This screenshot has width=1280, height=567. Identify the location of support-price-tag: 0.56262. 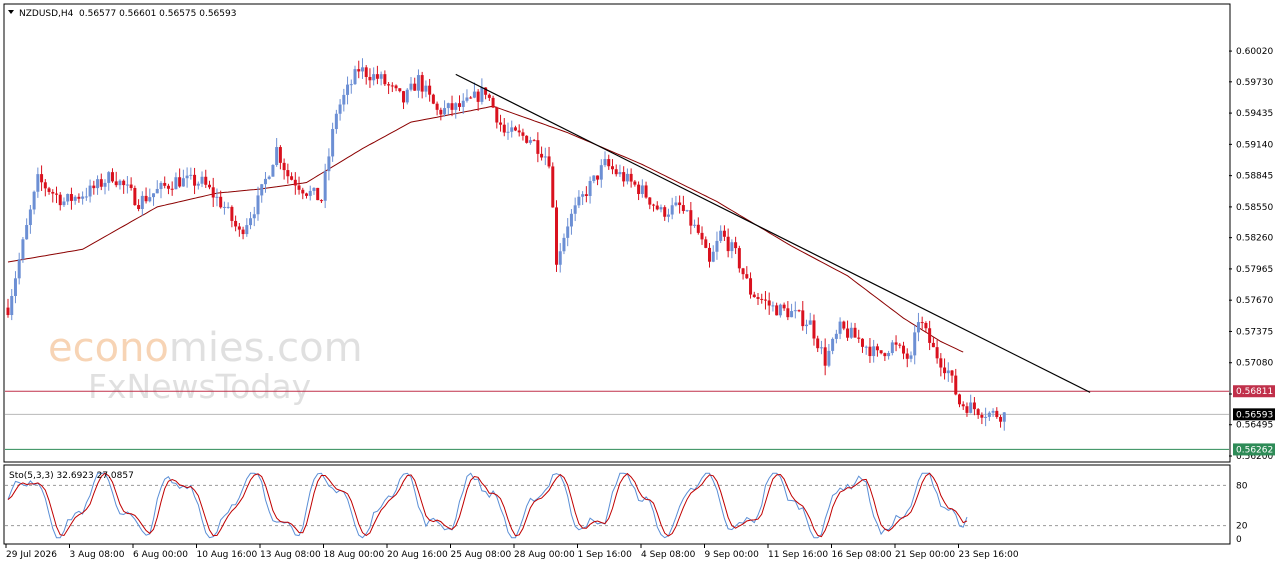
(1254, 450).